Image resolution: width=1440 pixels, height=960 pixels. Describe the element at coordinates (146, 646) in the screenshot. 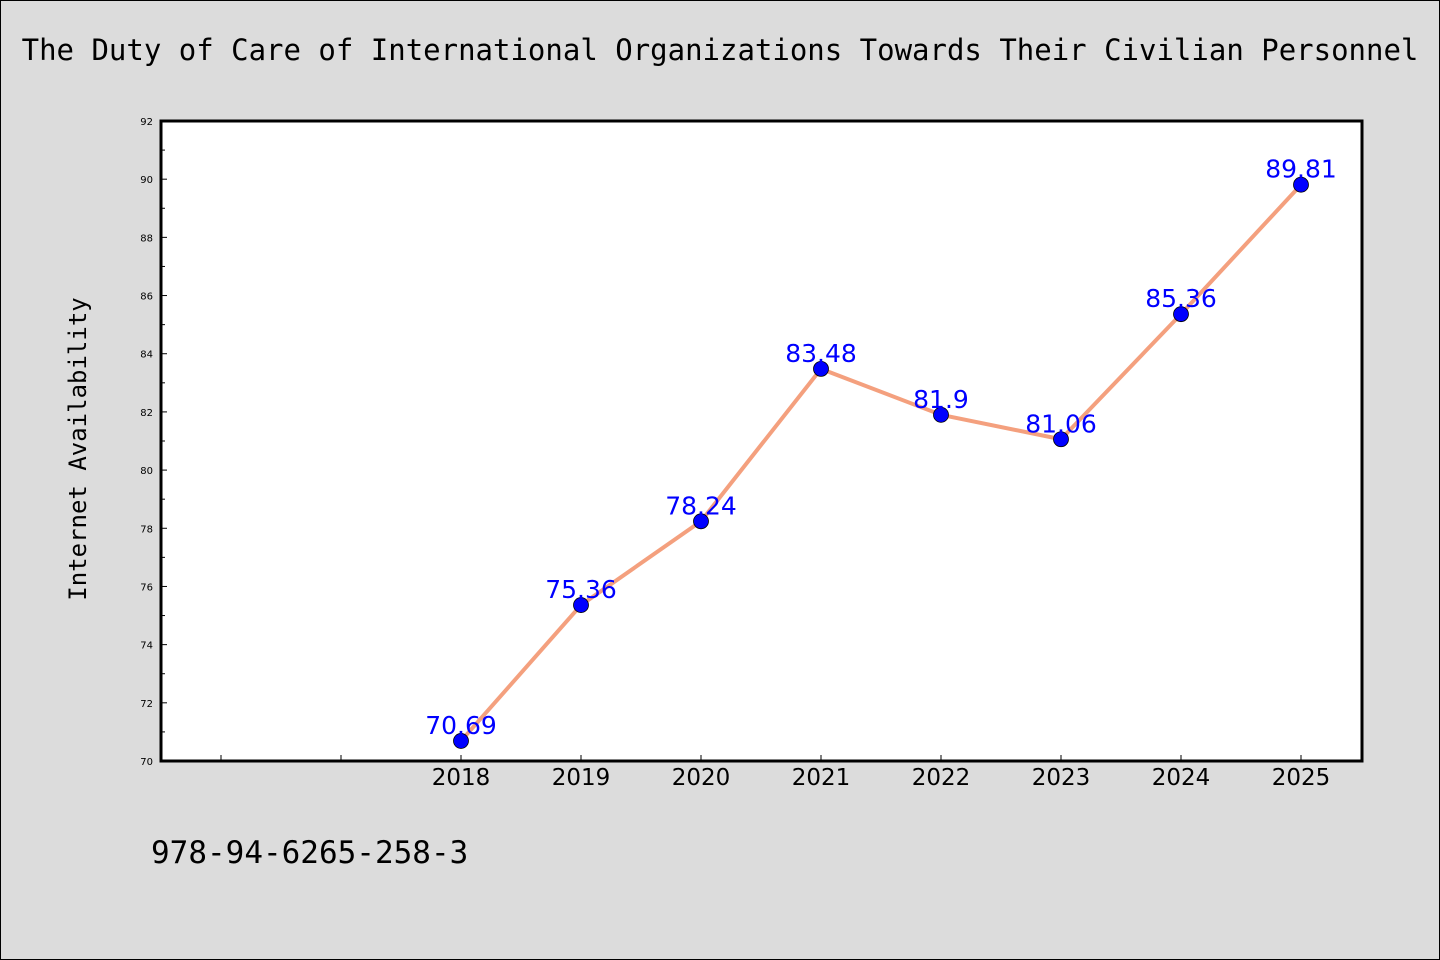

I see `y-tick-label: 74` at that location.